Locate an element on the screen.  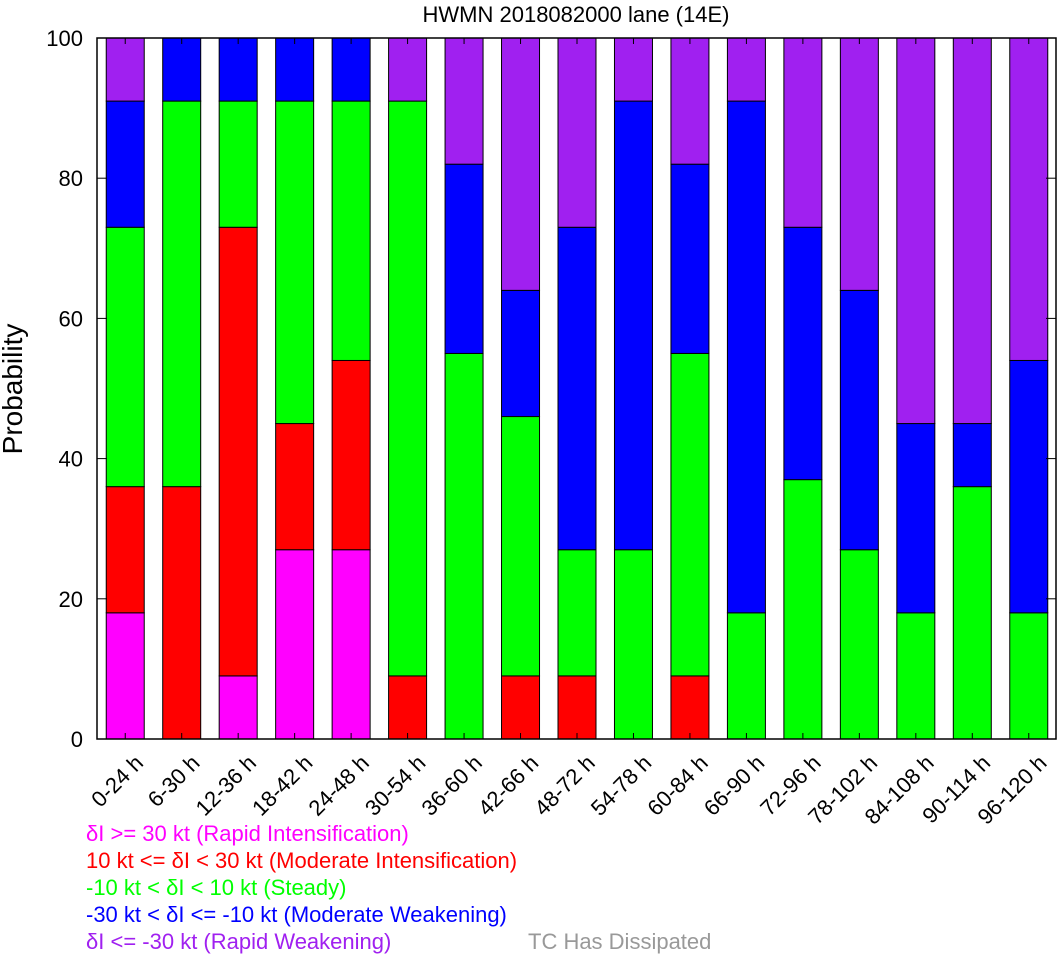
y-tick-label-0: 0 is located at coordinates (77, 739).